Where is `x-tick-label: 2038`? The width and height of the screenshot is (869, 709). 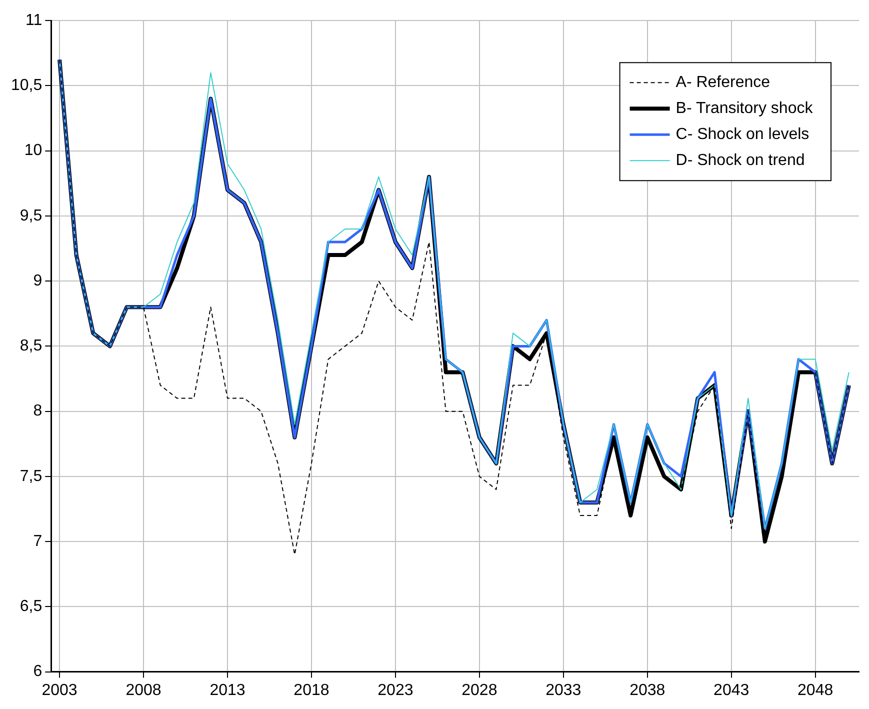 x-tick-label: 2038 is located at coordinates (648, 690).